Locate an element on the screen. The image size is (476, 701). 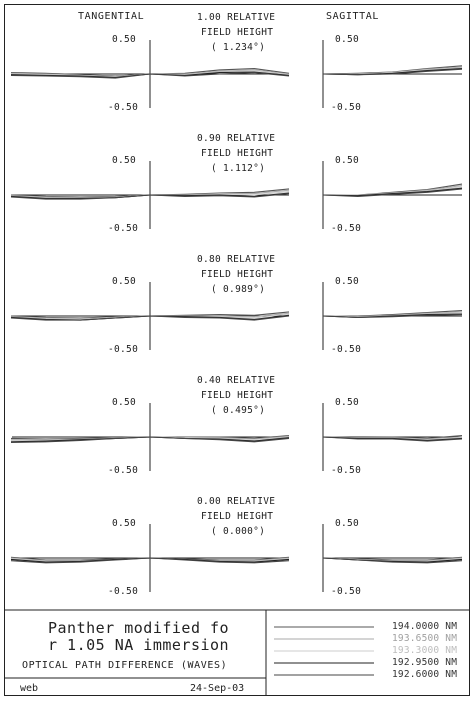
wavelength-label: 193.6500 NM is located at coordinates (425, 638).